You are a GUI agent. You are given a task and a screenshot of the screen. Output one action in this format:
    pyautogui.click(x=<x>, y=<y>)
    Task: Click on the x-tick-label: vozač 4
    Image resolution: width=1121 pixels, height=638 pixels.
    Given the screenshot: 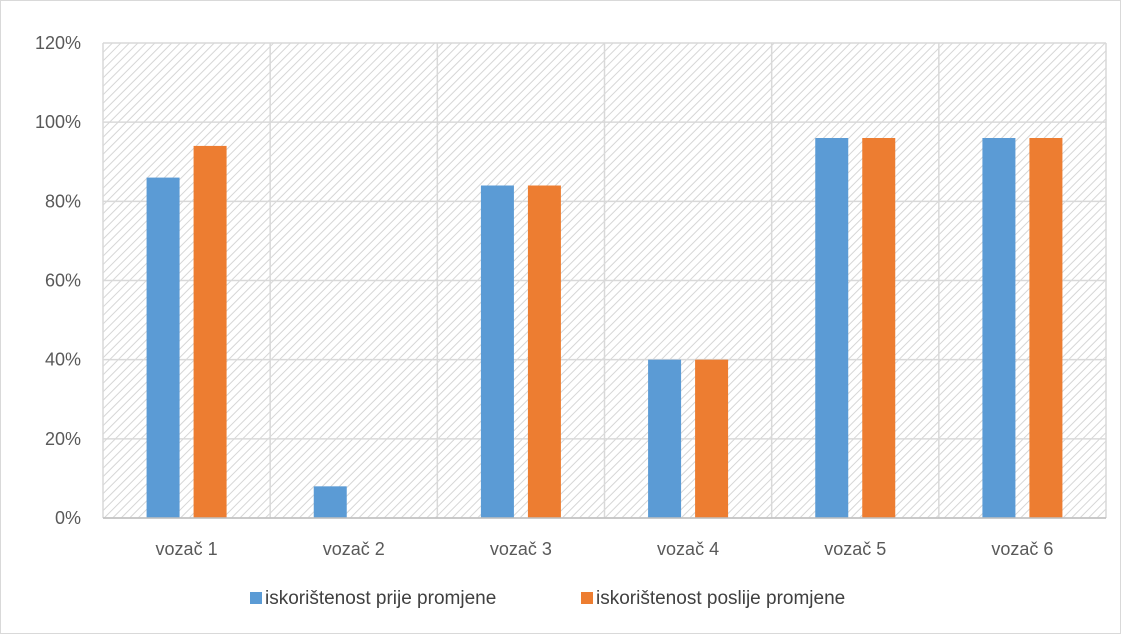 What is the action you would take?
    pyautogui.click(x=688, y=549)
    